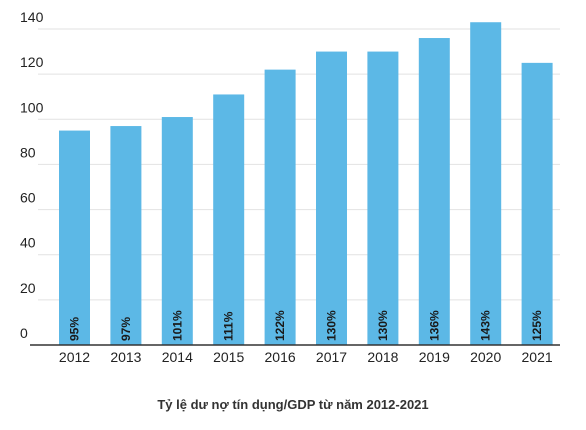  I want to click on data-label: 111%, so click(229, 326).